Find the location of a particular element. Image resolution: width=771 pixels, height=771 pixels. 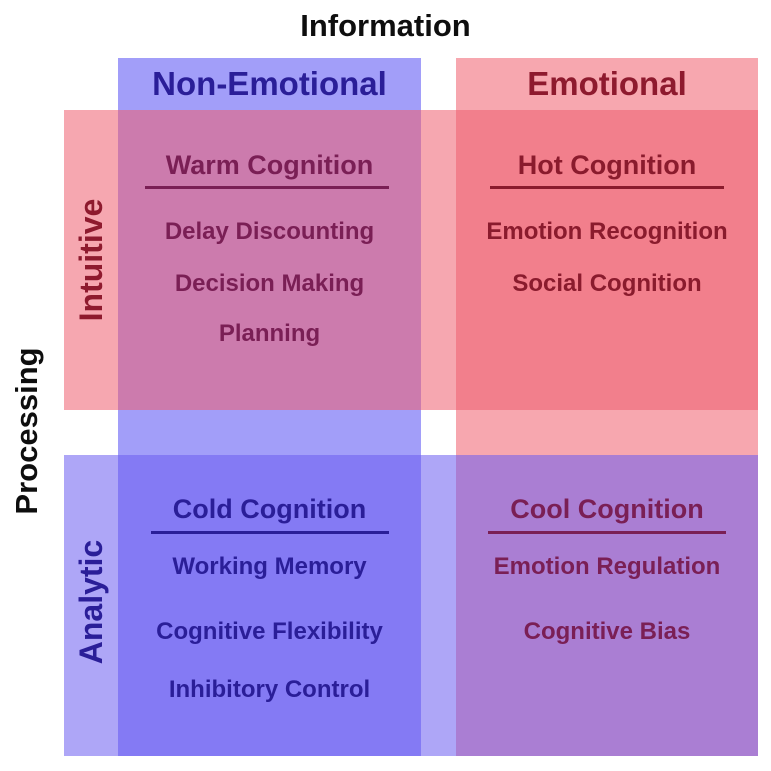

hot-item: Emotion Recognition is located at coordinates (607, 231).